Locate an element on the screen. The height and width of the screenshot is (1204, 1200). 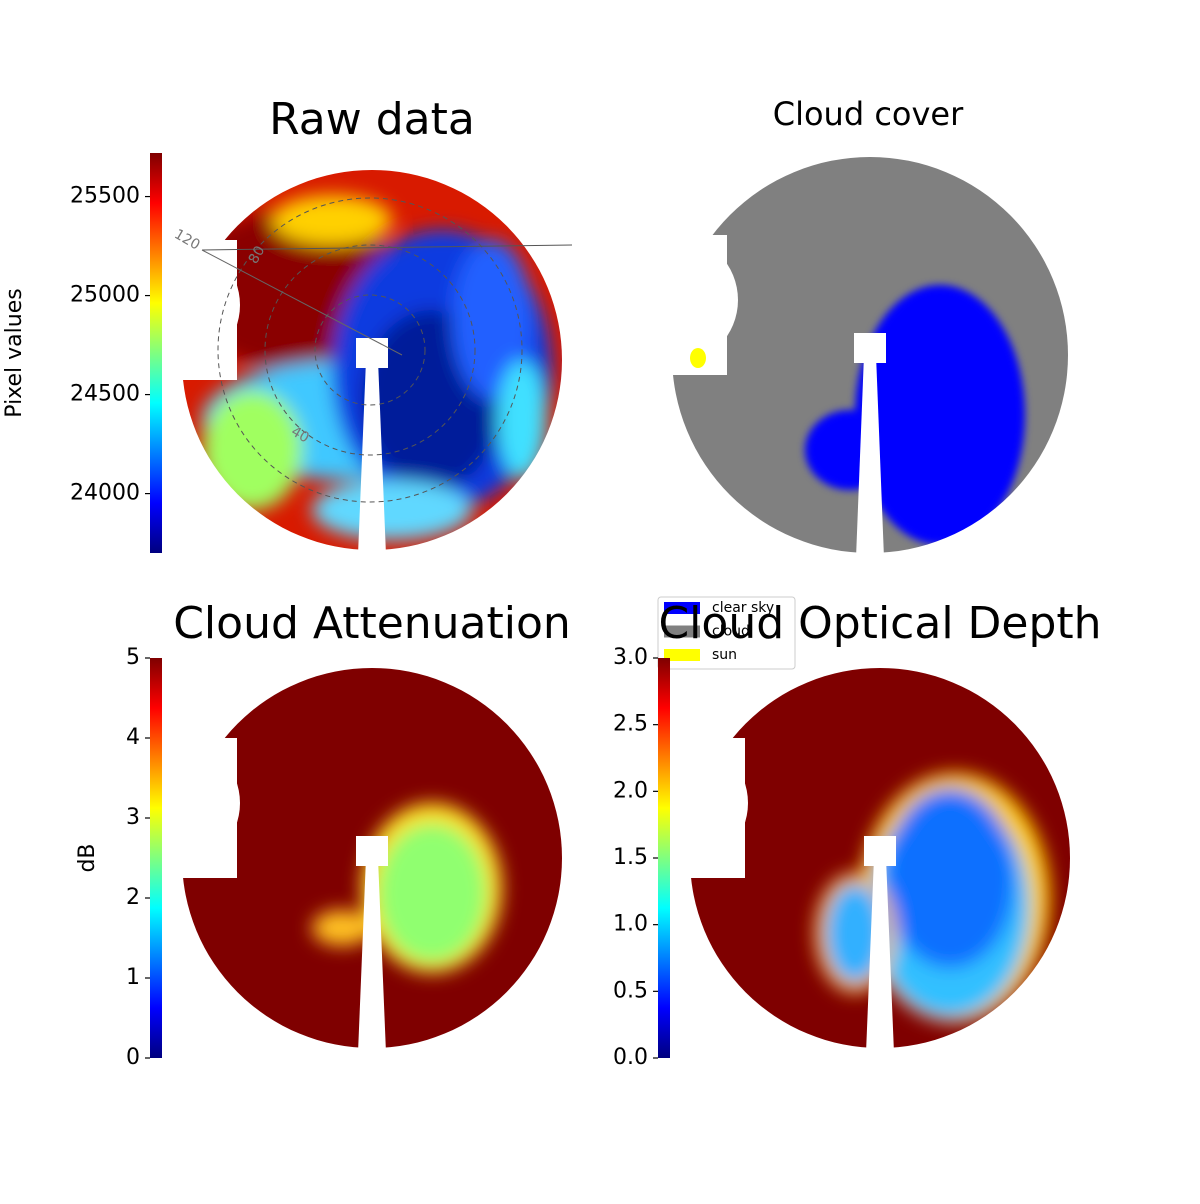
panel-title: Cloud Optical Depth is located at coordinates (879, 623).